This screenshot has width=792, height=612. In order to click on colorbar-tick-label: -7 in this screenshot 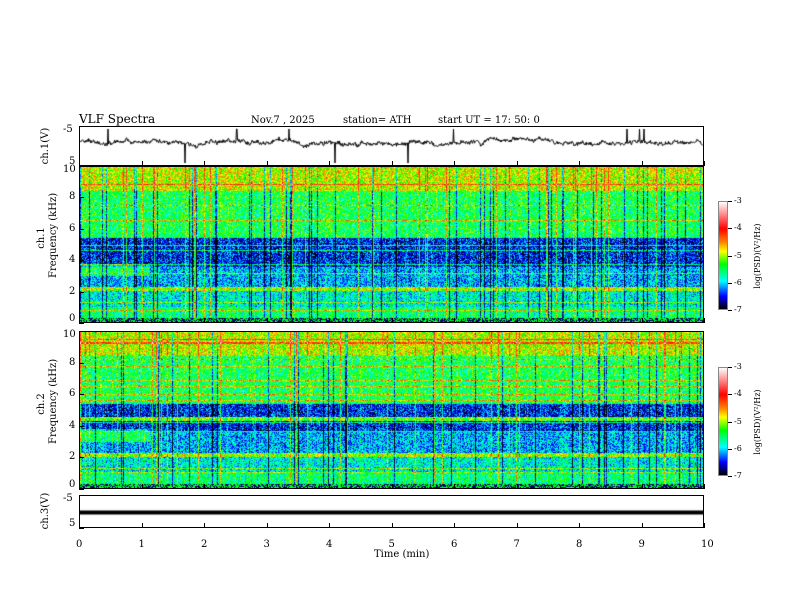, I will do `click(738, 475)`.